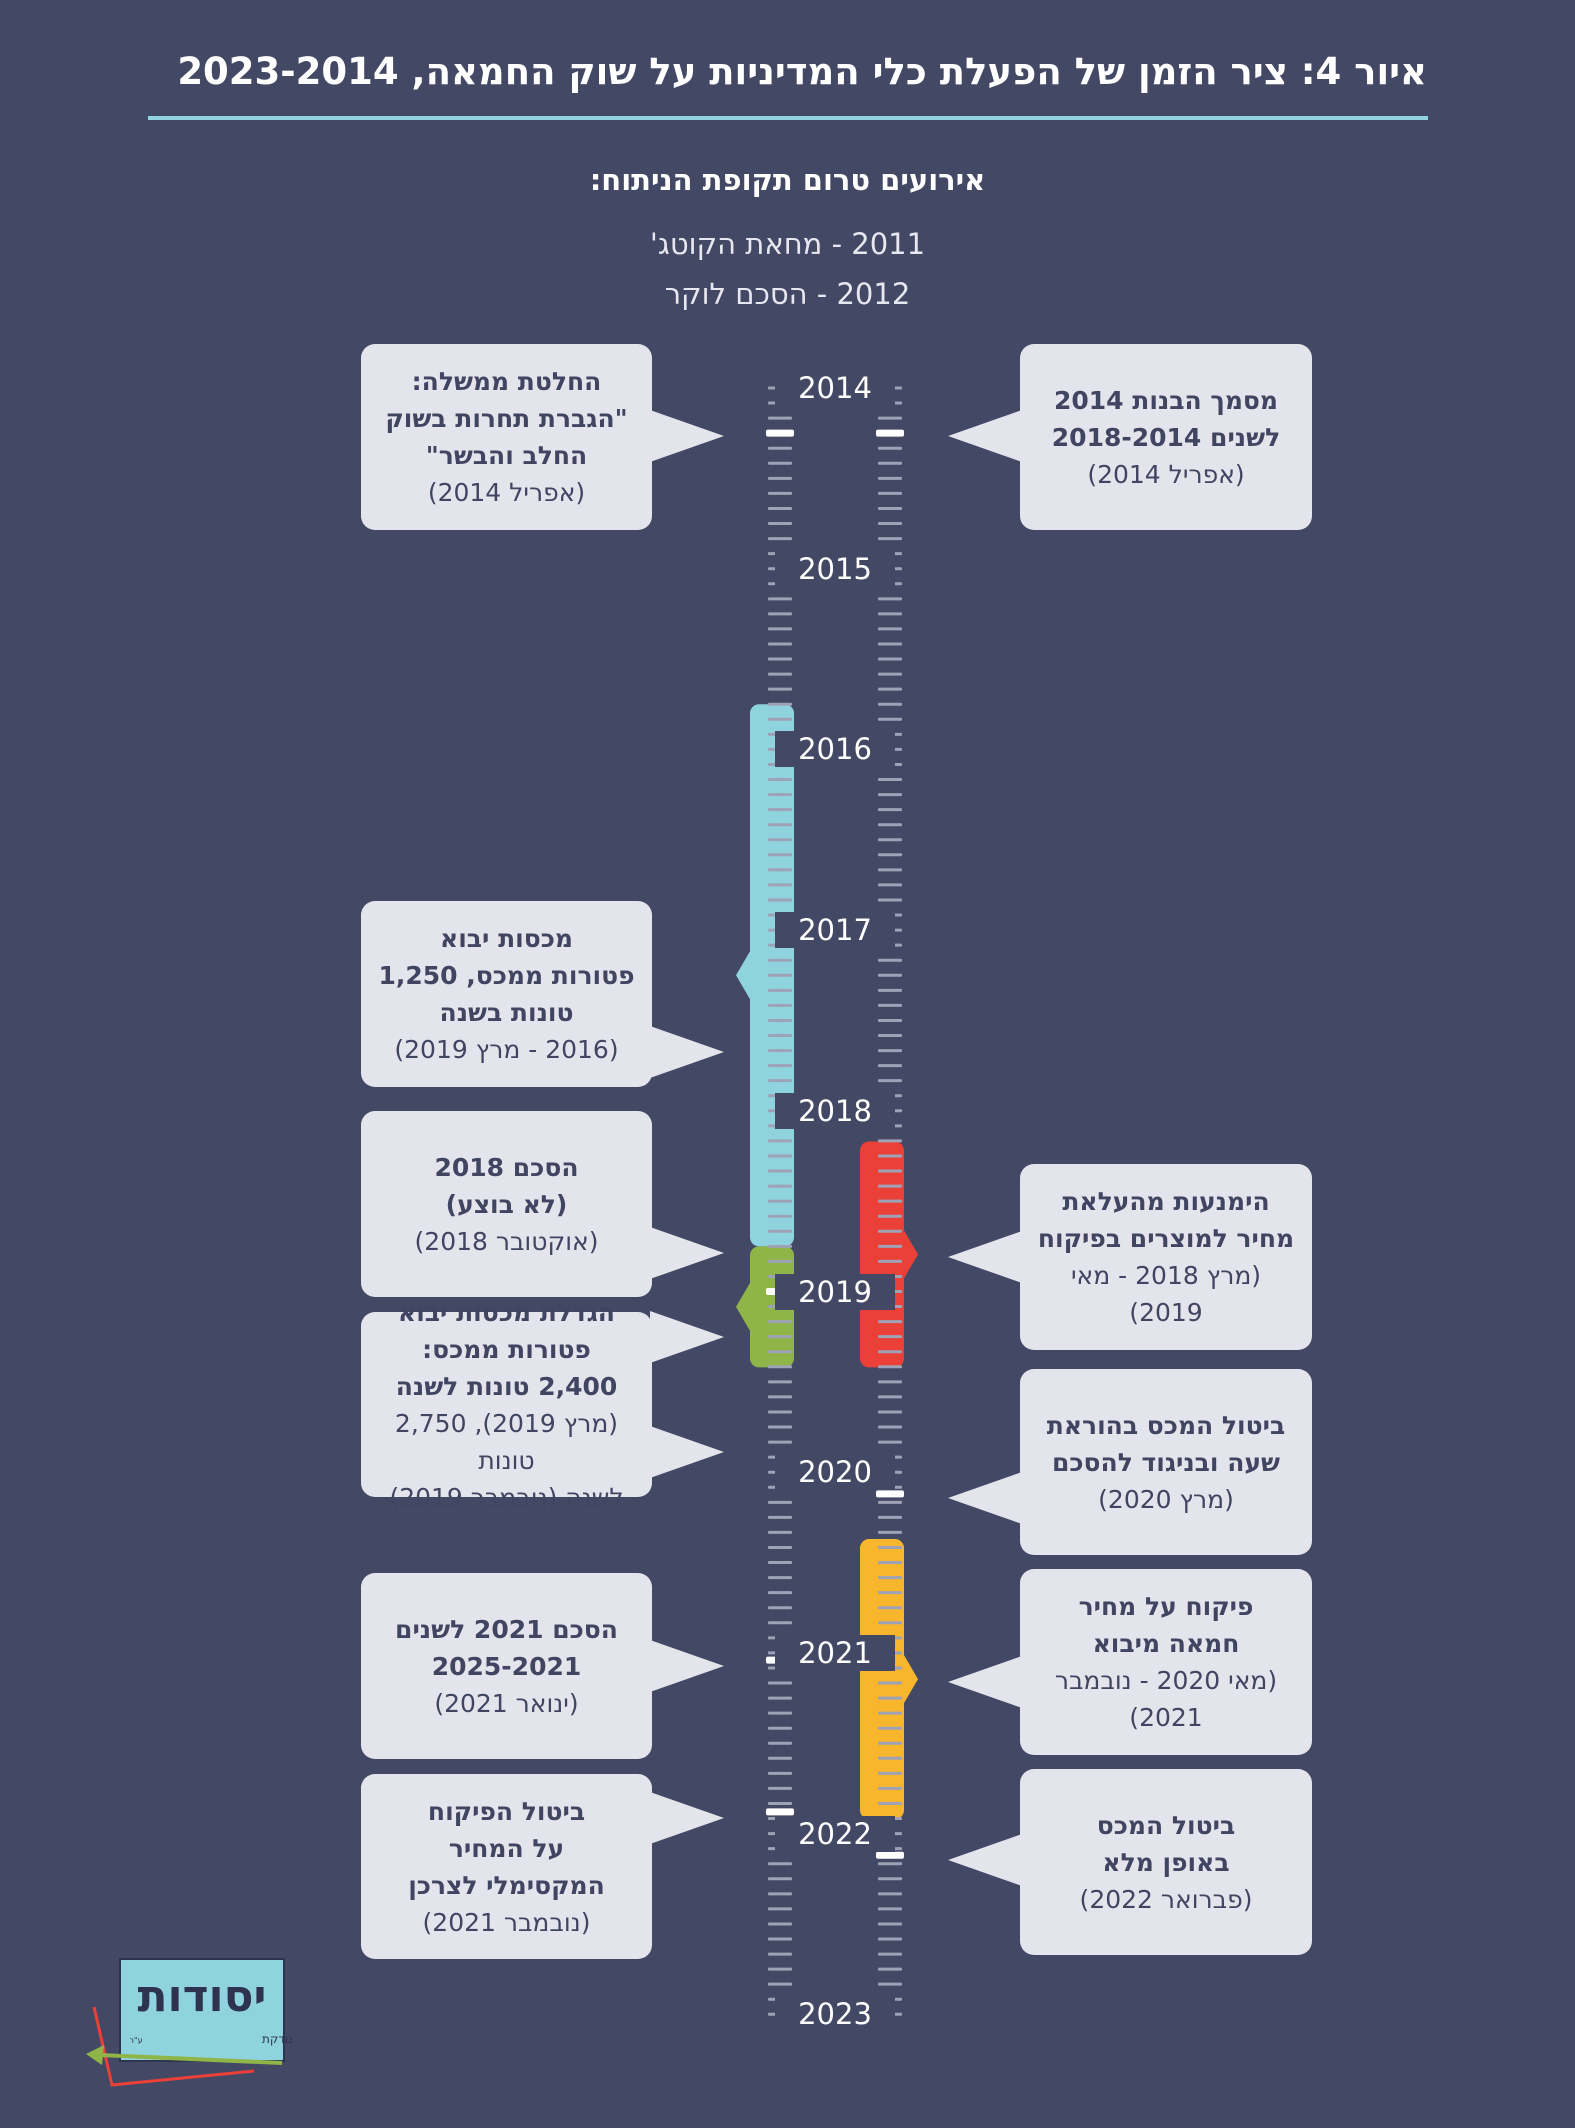 The height and width of the screenshot is (2128, 1575). Describe the element at coordinates (135, 2040) in the screenshot. I see `logo-small: ע"ר` at that location.